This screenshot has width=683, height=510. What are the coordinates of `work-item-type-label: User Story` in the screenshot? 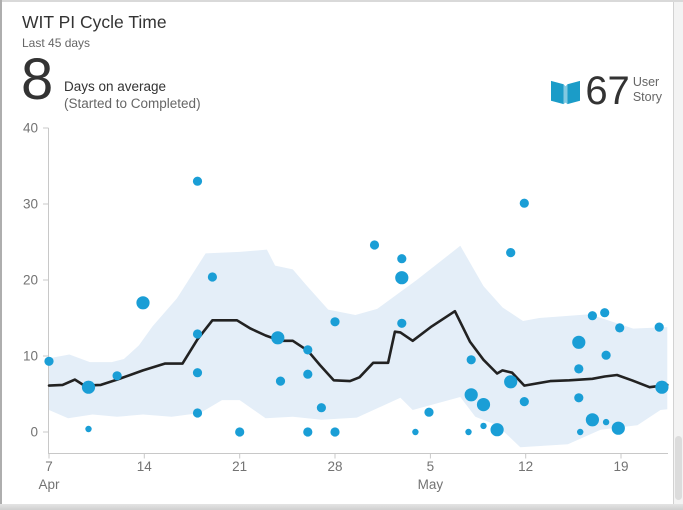 It's located at (647, 90).